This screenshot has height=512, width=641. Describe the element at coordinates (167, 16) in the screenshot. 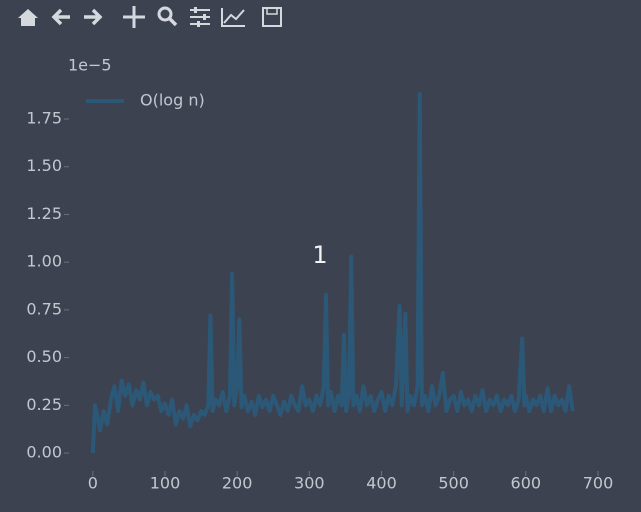

I see `zoom-button` at that location.